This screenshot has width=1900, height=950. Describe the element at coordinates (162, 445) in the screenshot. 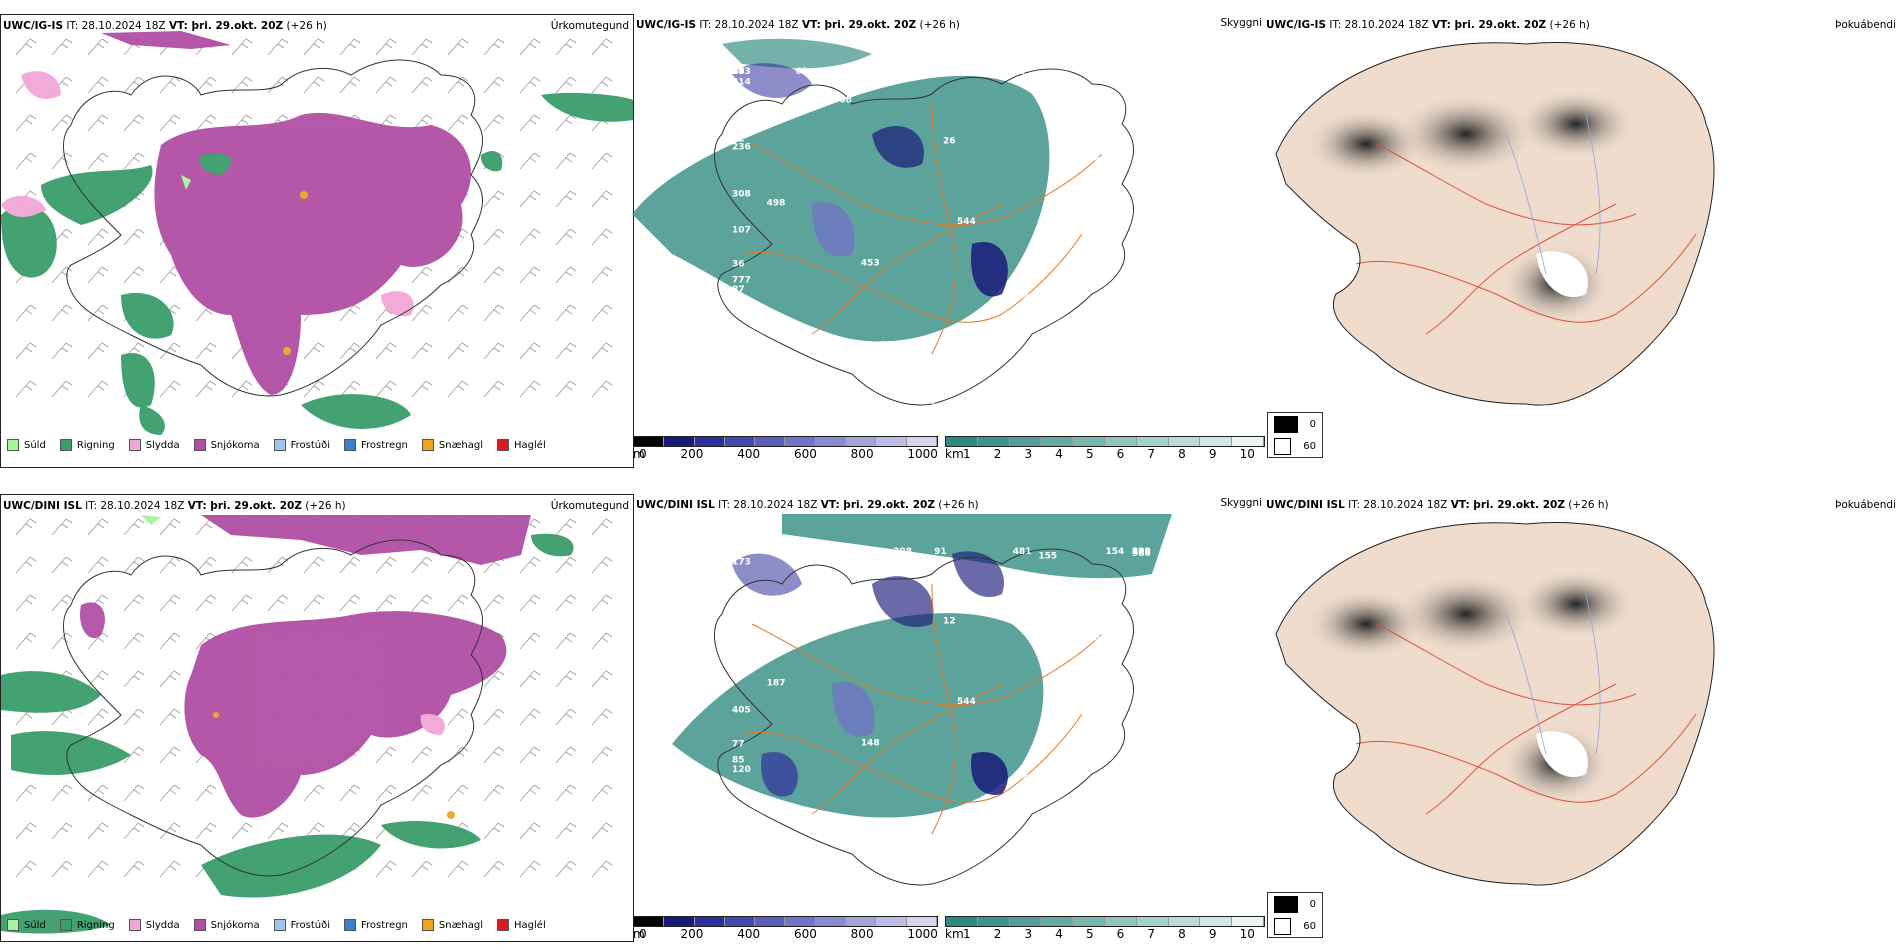

I see `legend-label: Slydda` at that location.